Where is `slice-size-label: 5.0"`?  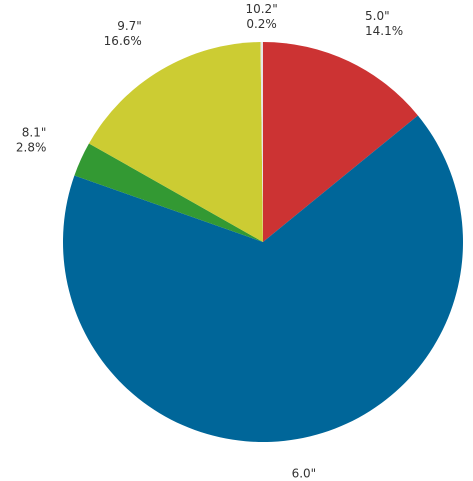
slice-size-label: 5.0" is located at coordinates (377, 16).